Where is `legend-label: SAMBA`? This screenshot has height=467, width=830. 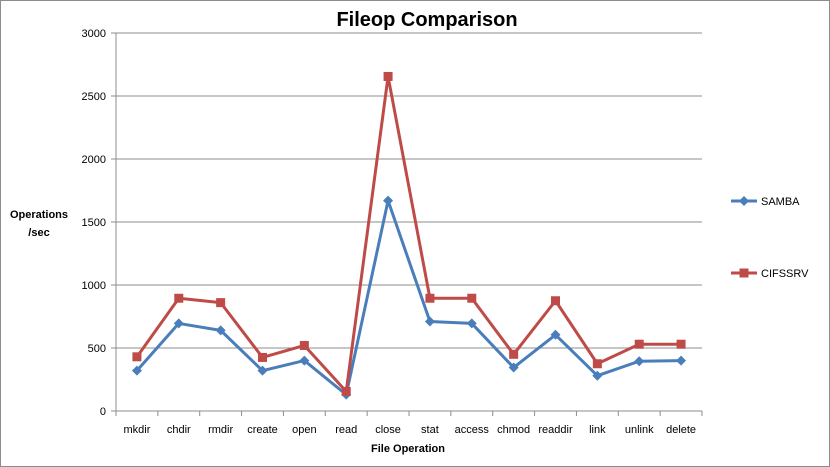 legend-label: SAMBA is located at coordinates (780, 202).